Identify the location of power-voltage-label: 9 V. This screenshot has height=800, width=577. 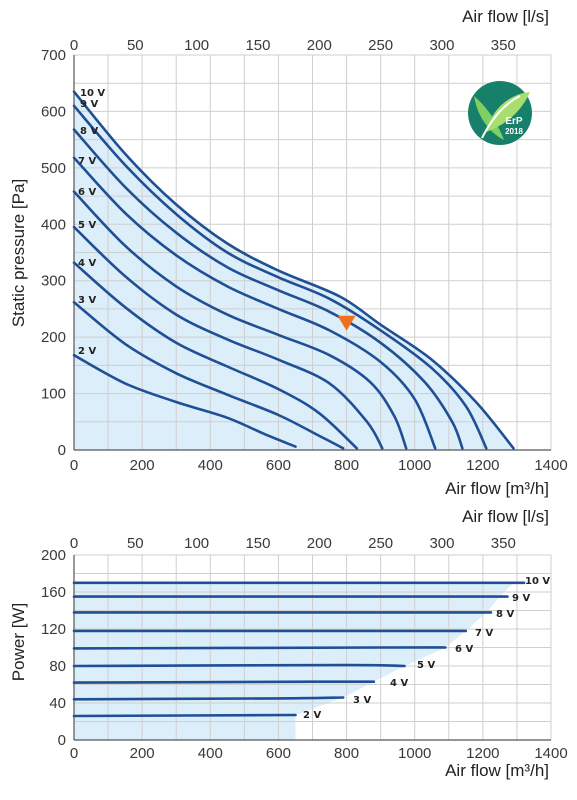
(521, 598).